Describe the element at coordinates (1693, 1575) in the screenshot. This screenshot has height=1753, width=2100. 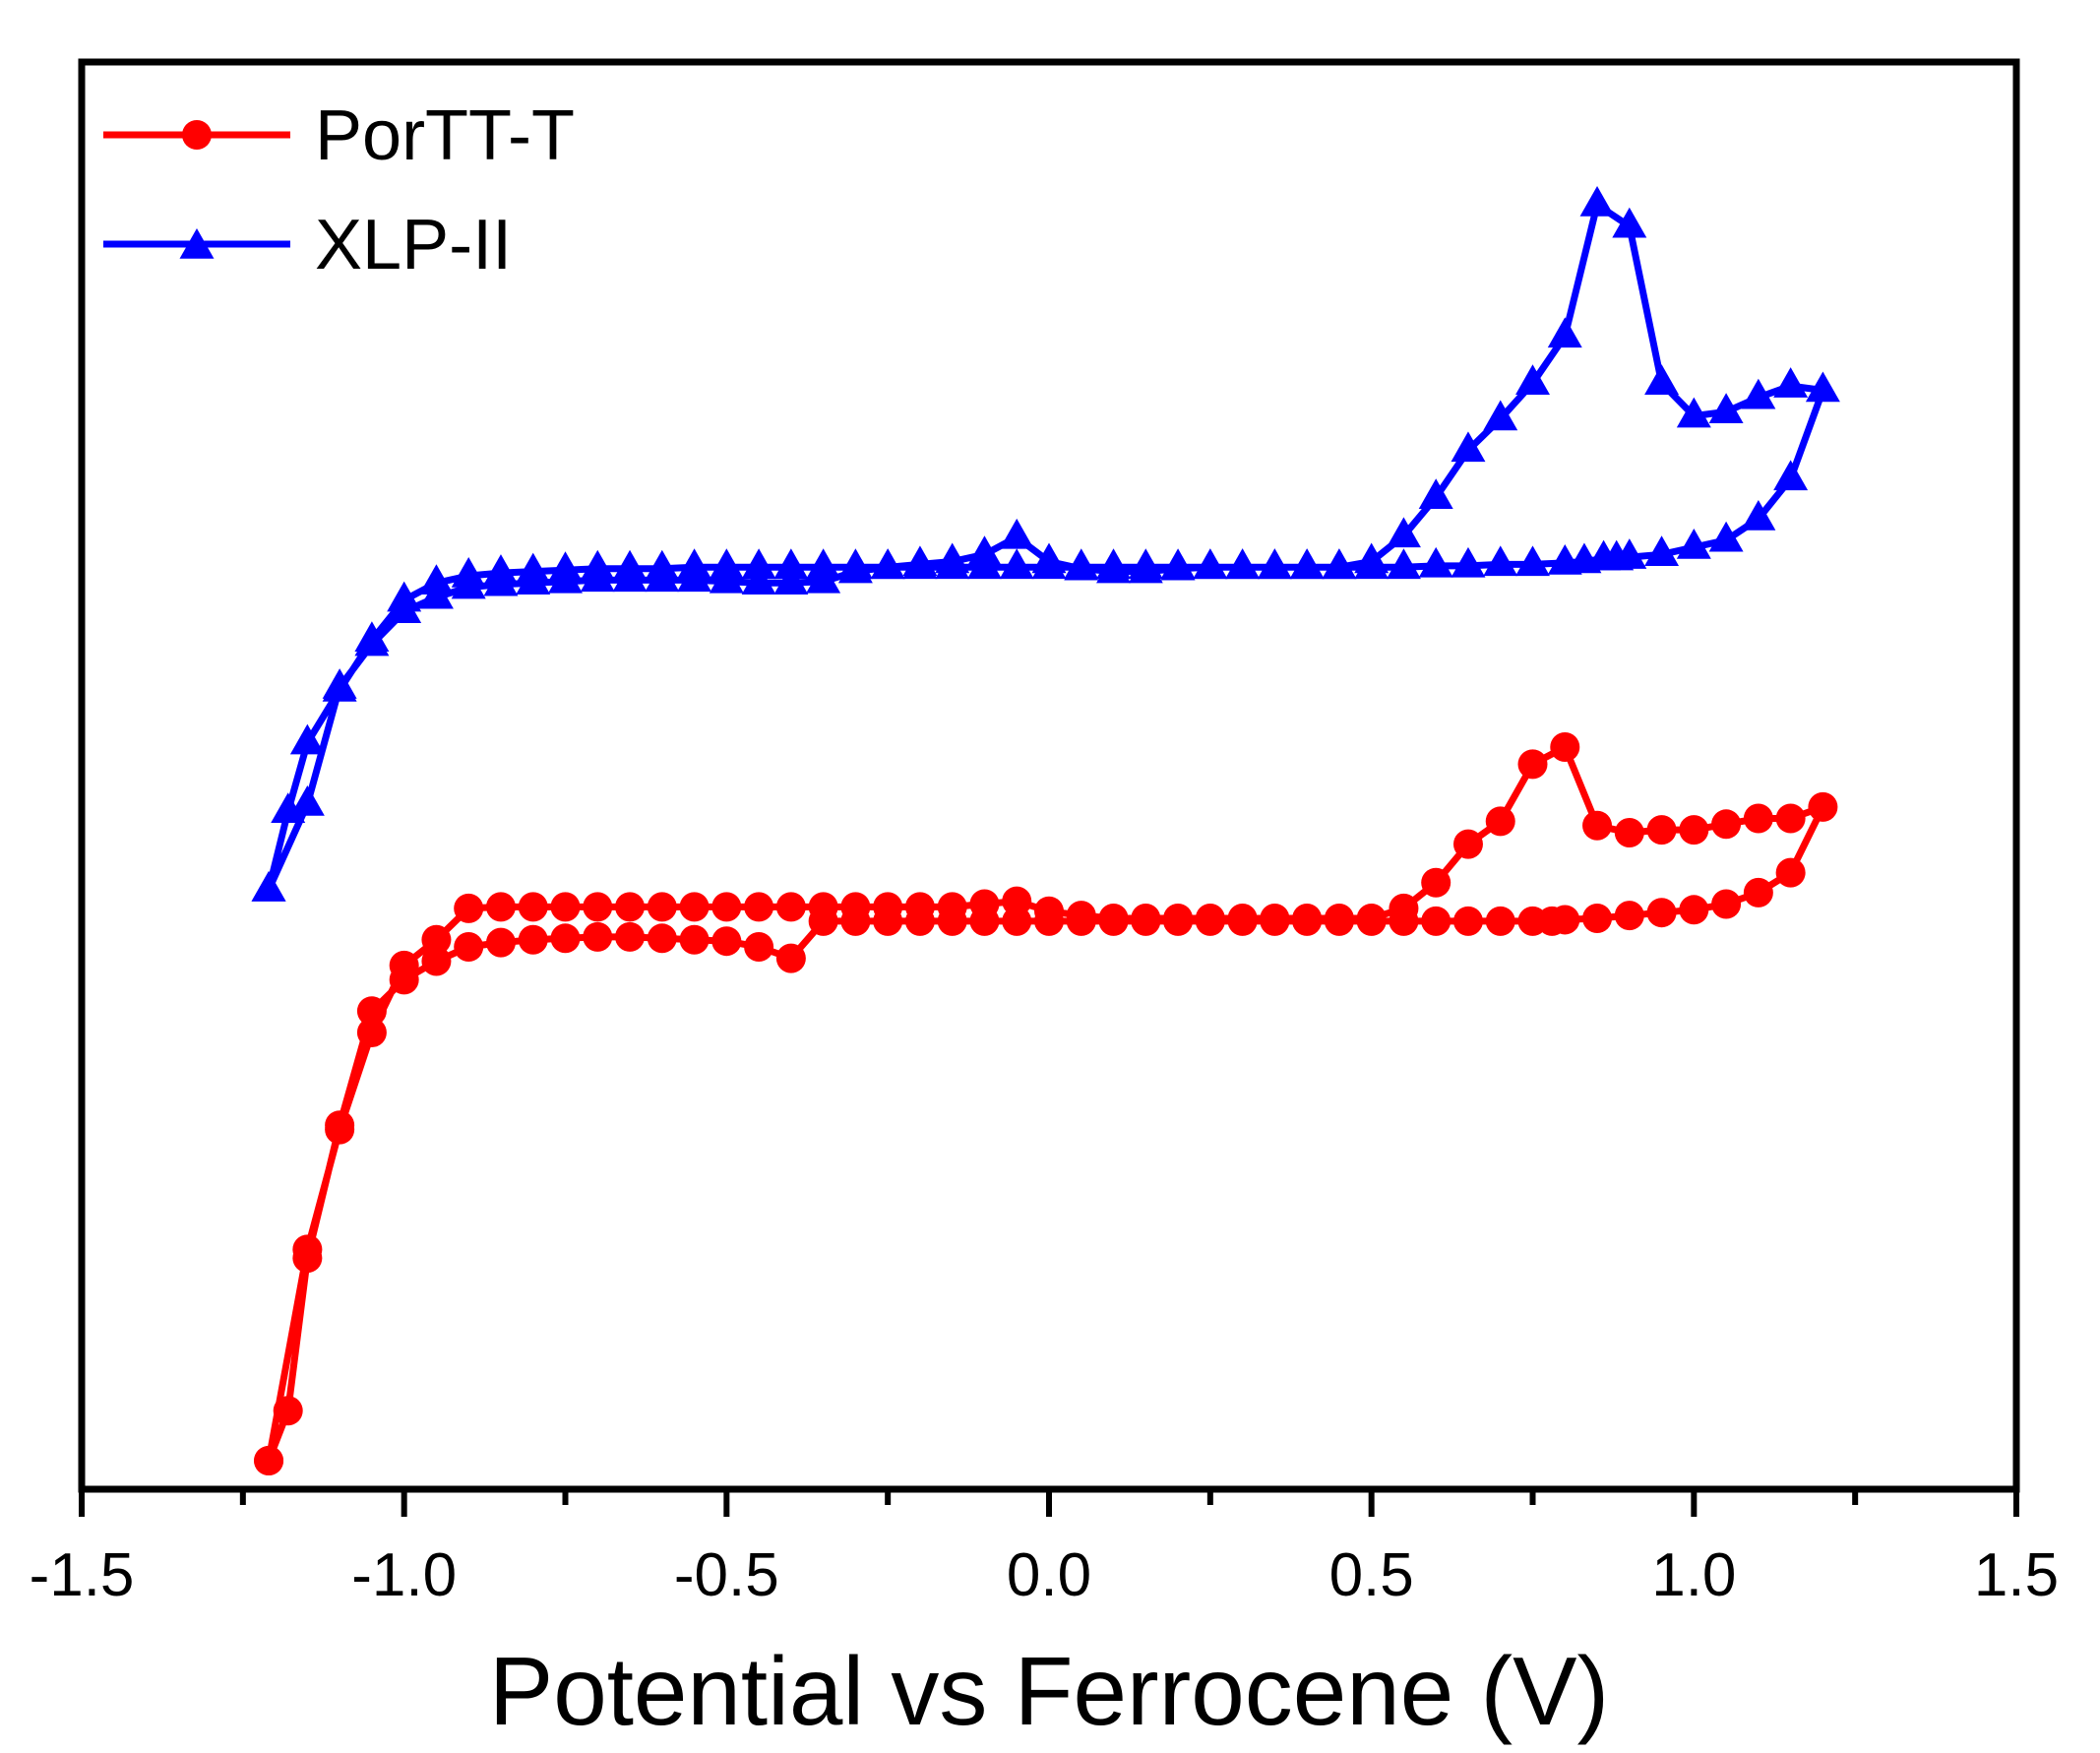
I see `x-tick-label: 1.0` at that location.